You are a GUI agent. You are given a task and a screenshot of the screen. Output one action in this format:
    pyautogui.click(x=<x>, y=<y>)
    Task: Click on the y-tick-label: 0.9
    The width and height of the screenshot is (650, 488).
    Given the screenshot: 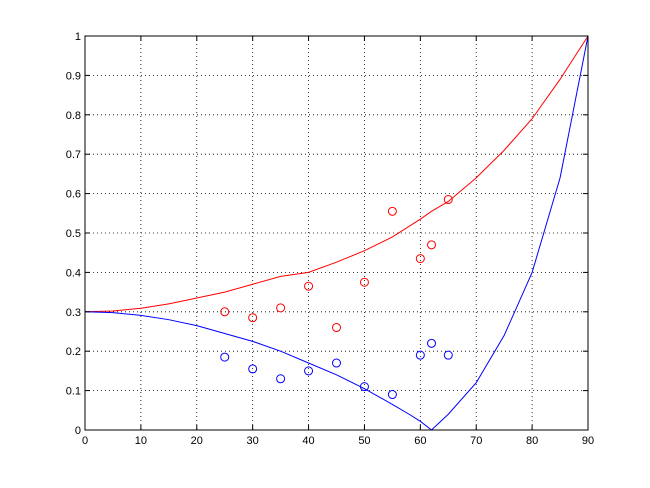 What is the action you would take?
    pyautogui.click(x=73, y=76)
    